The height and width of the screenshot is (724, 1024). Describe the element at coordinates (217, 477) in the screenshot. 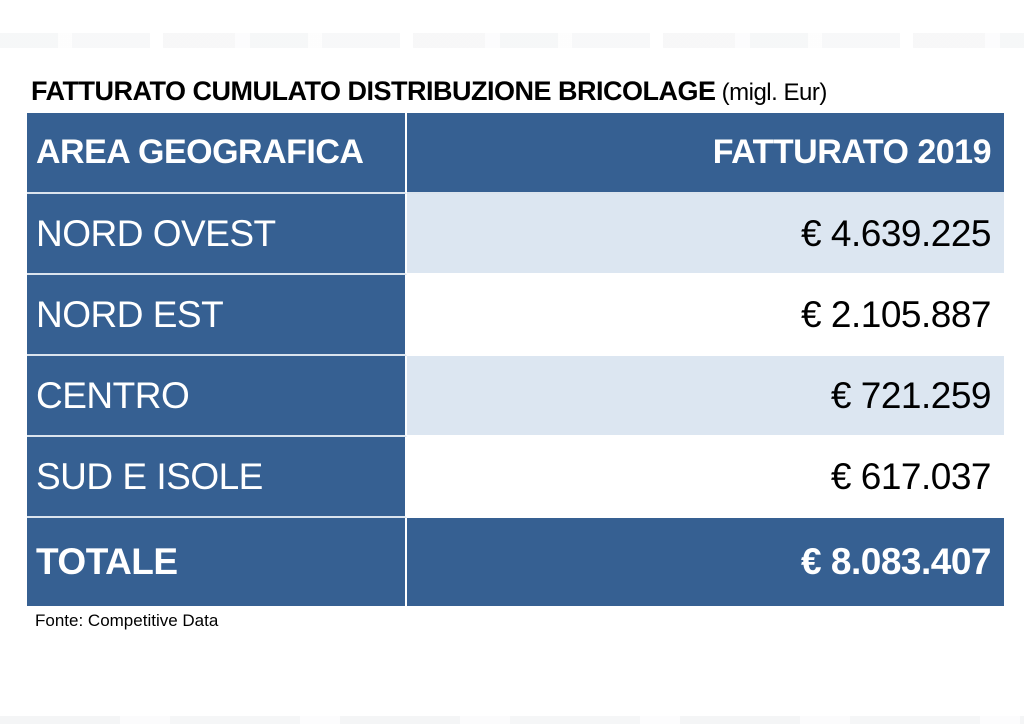

I see `area-cell: SUD E ISOLE` at that location.